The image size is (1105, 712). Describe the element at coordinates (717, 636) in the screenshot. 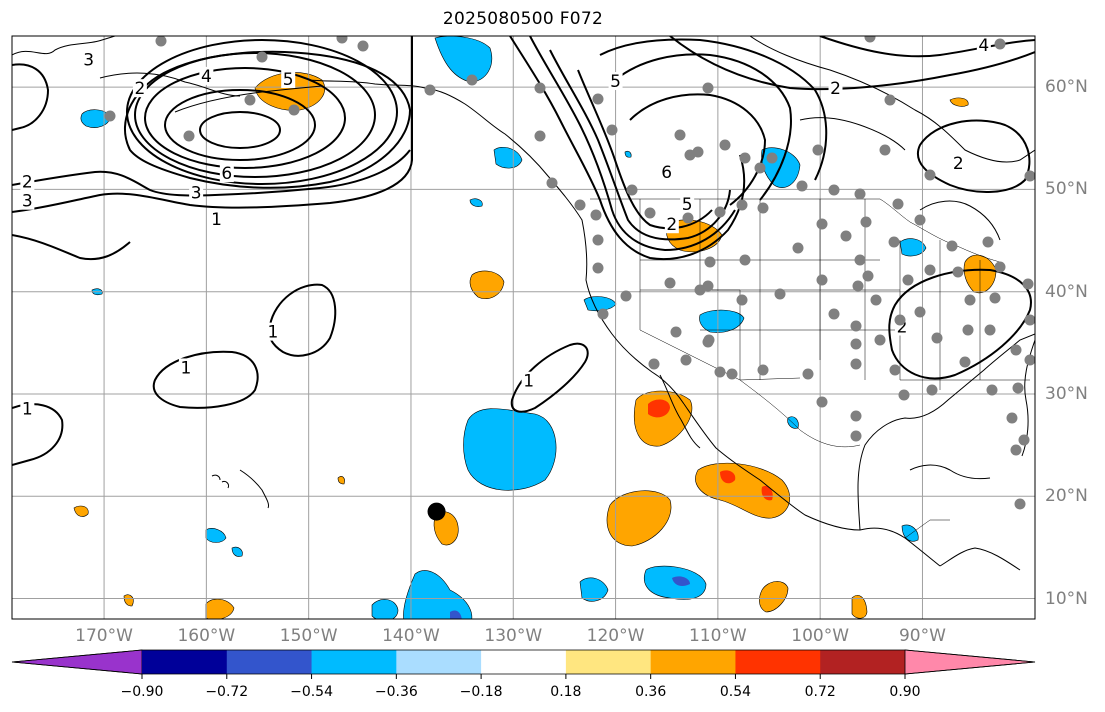

I see `longitude-label: 110°W` at that location.